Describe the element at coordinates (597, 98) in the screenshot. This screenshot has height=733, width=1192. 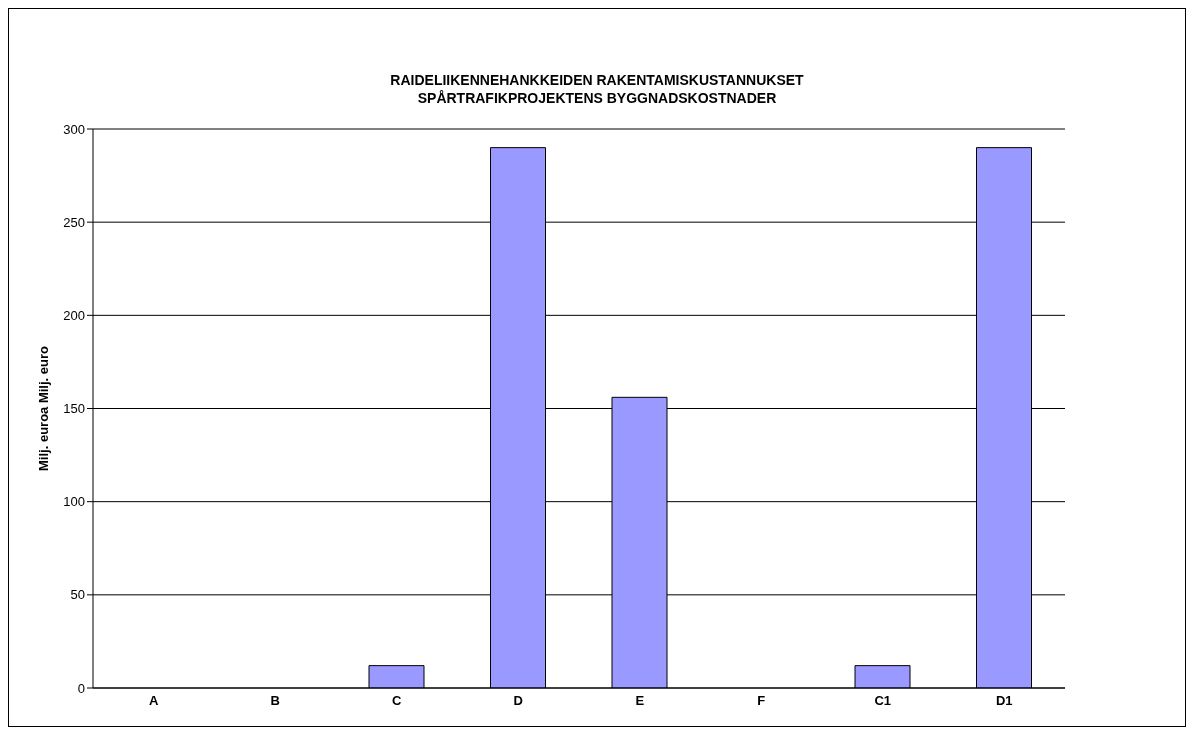
I see `chart-subtitle: SPÅRTRAFIKPROJEKTENS BYGGNADSKOSTNADER` at that location.